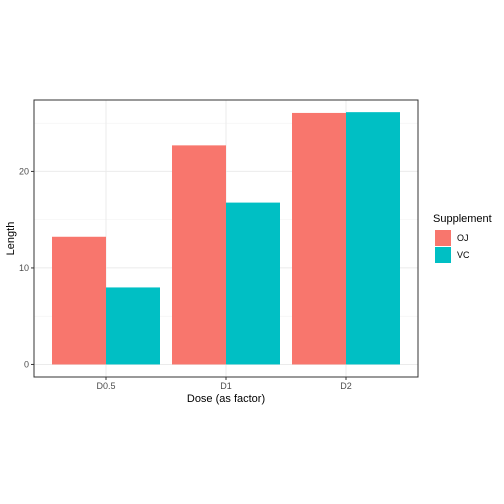  What do you see at coordinates (319, 238) in the screenshot?
I see `bar-oj-d2` at bounding box center [319, 238].